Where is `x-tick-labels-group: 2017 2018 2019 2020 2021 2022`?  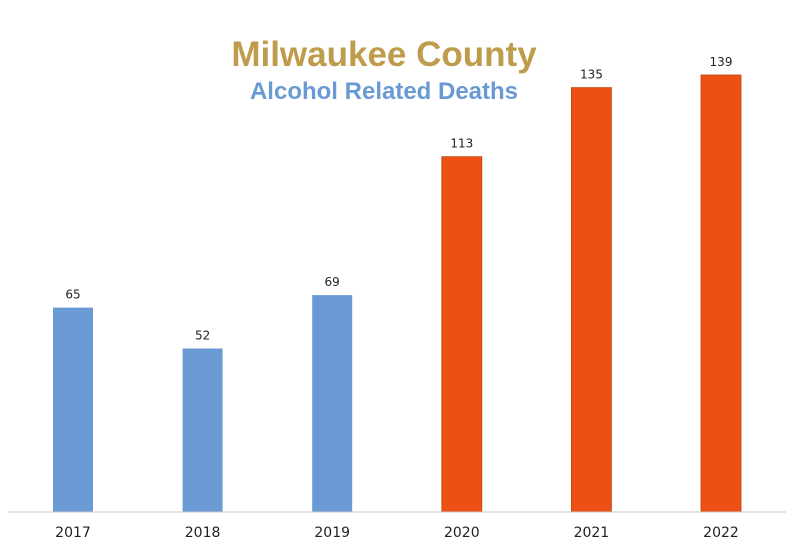 x-tick-labels-group: 2017 2018 2019 2020 2021 2022 is located at coordinates (397, 533).